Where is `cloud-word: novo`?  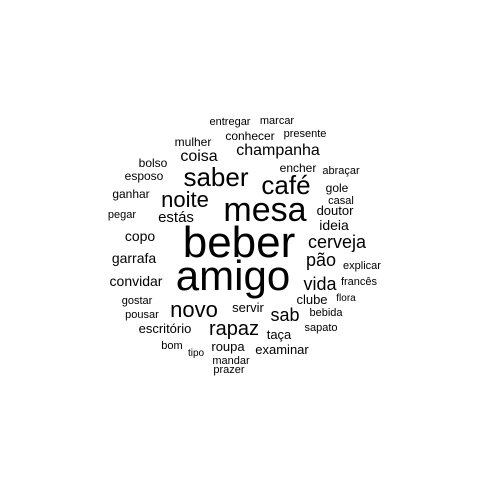 cloud-word: novo is located at coordinates (194, 309).